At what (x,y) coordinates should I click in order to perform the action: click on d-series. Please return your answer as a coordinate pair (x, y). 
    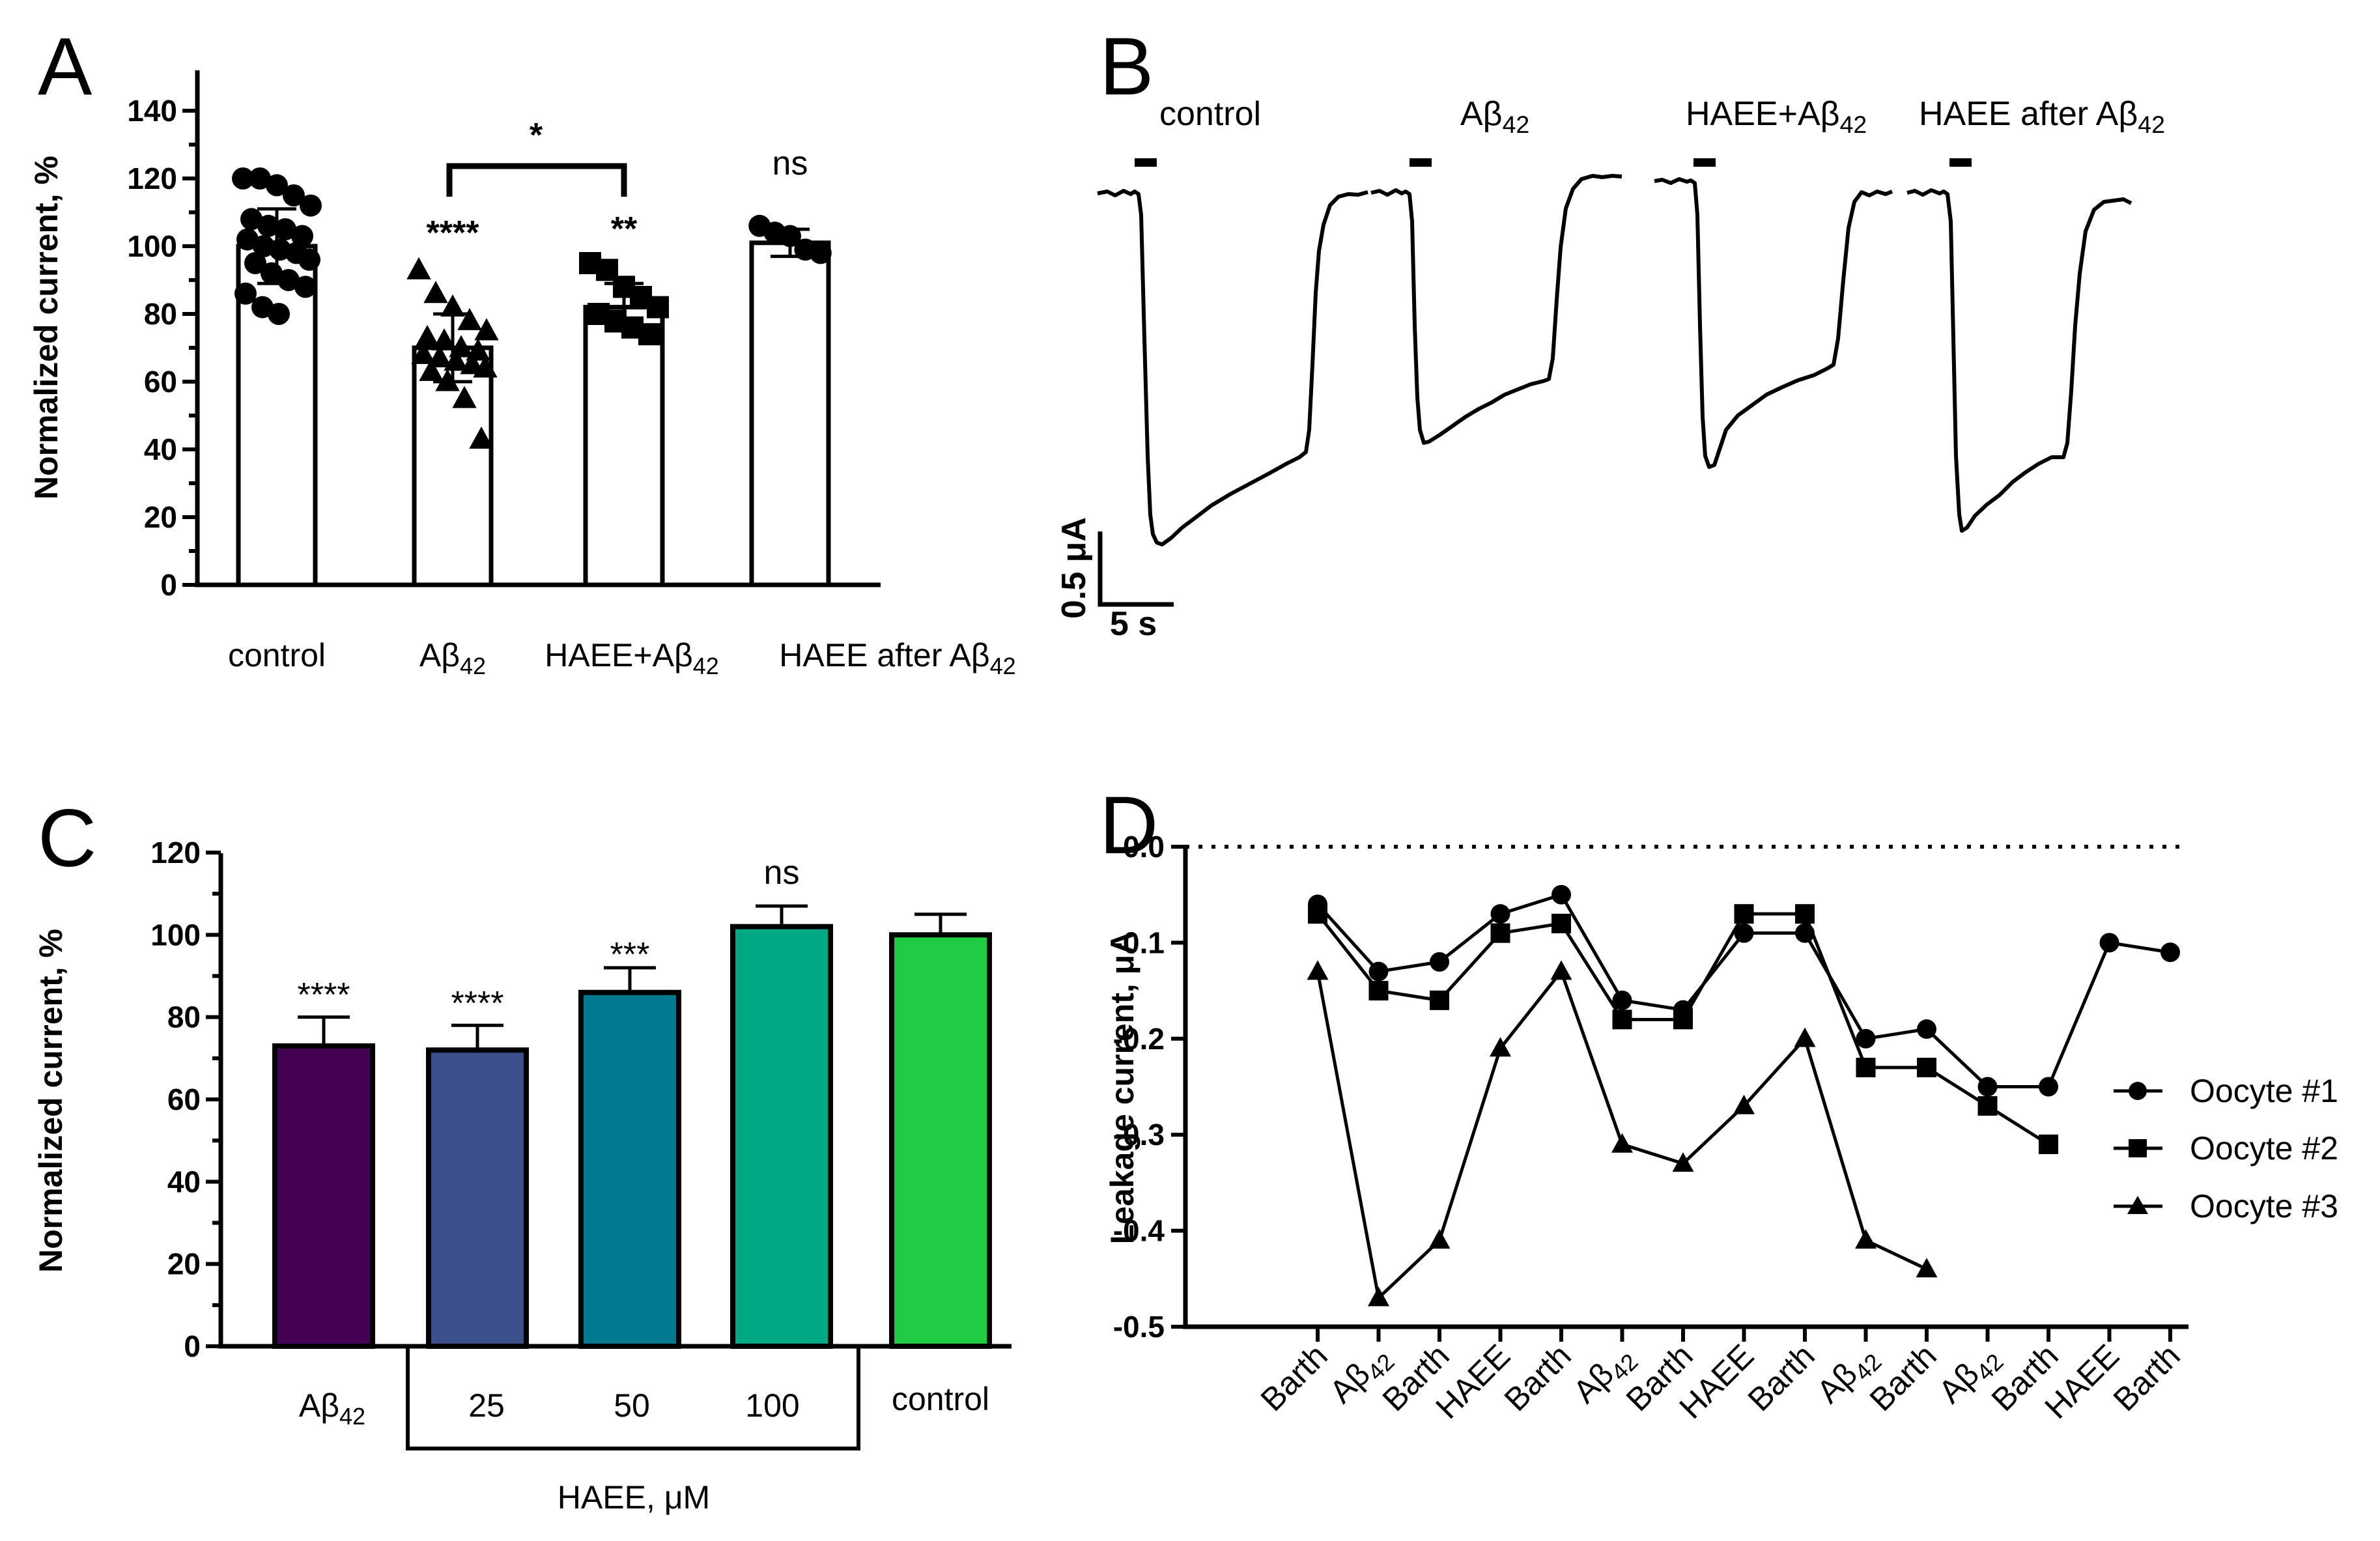
    Looking at the image, I should click on (1622, 1133).